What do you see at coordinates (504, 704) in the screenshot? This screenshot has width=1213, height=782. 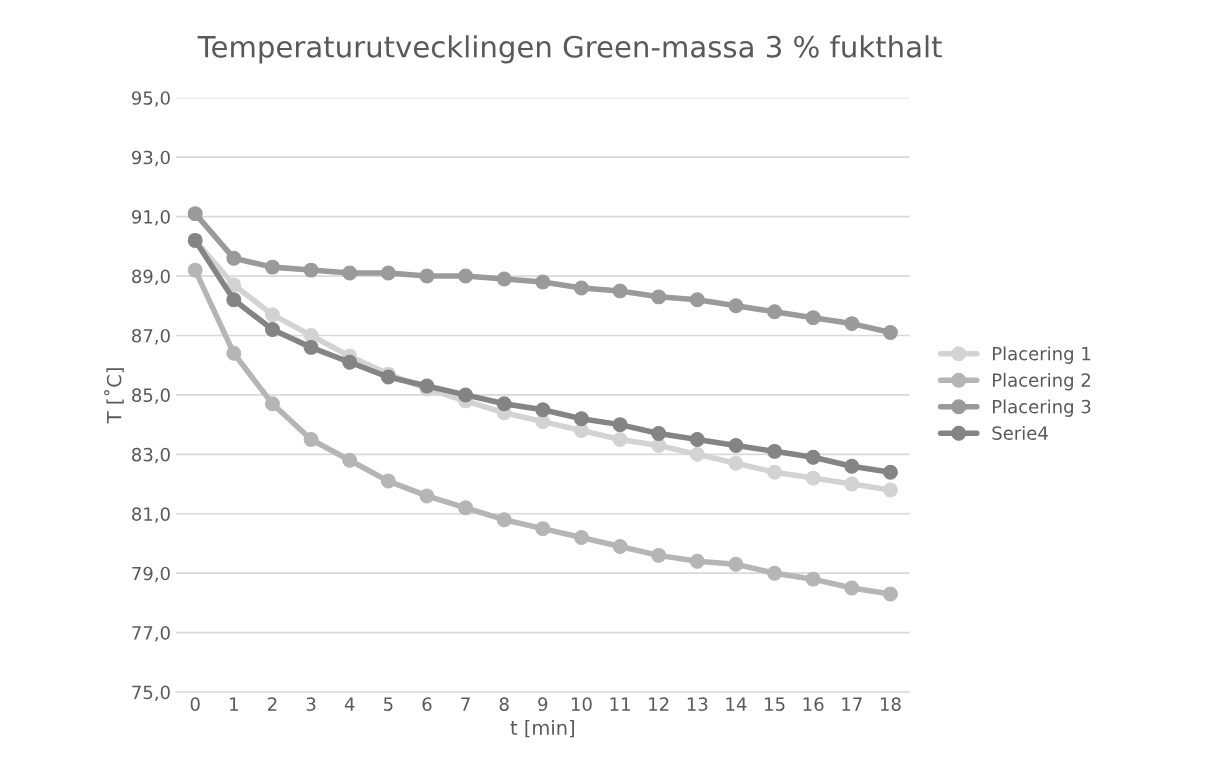 I see `x-tick-label: 8` at bounding box center [504, 704].